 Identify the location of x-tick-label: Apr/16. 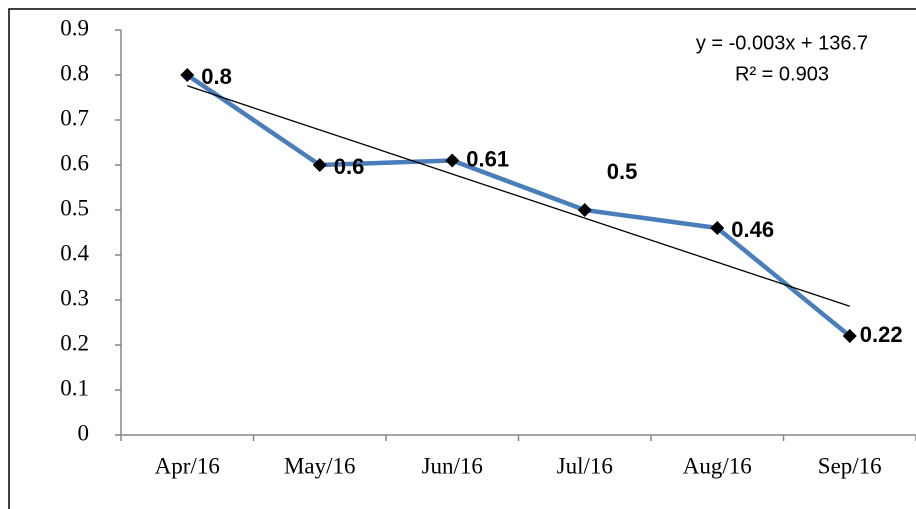
(187, 465).